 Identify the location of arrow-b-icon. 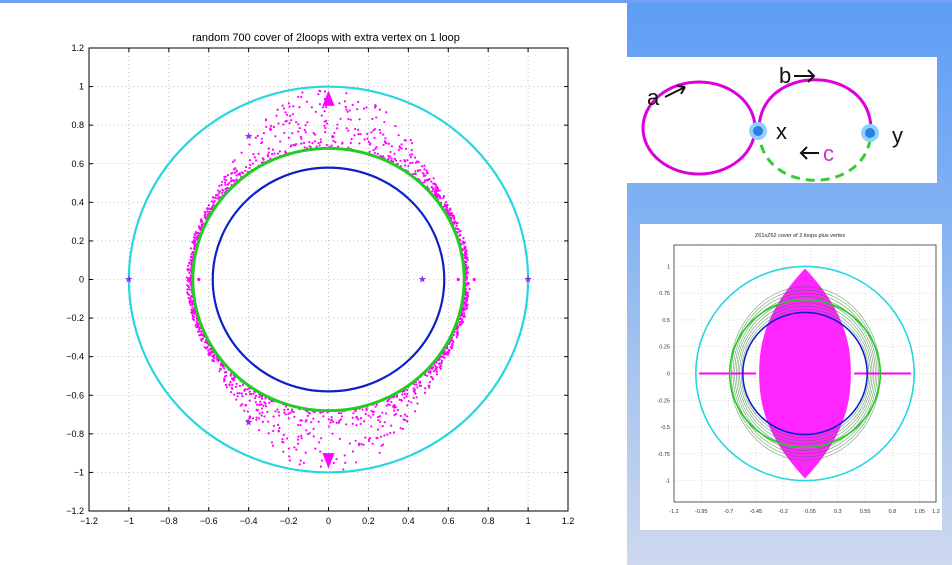
(805, 76).